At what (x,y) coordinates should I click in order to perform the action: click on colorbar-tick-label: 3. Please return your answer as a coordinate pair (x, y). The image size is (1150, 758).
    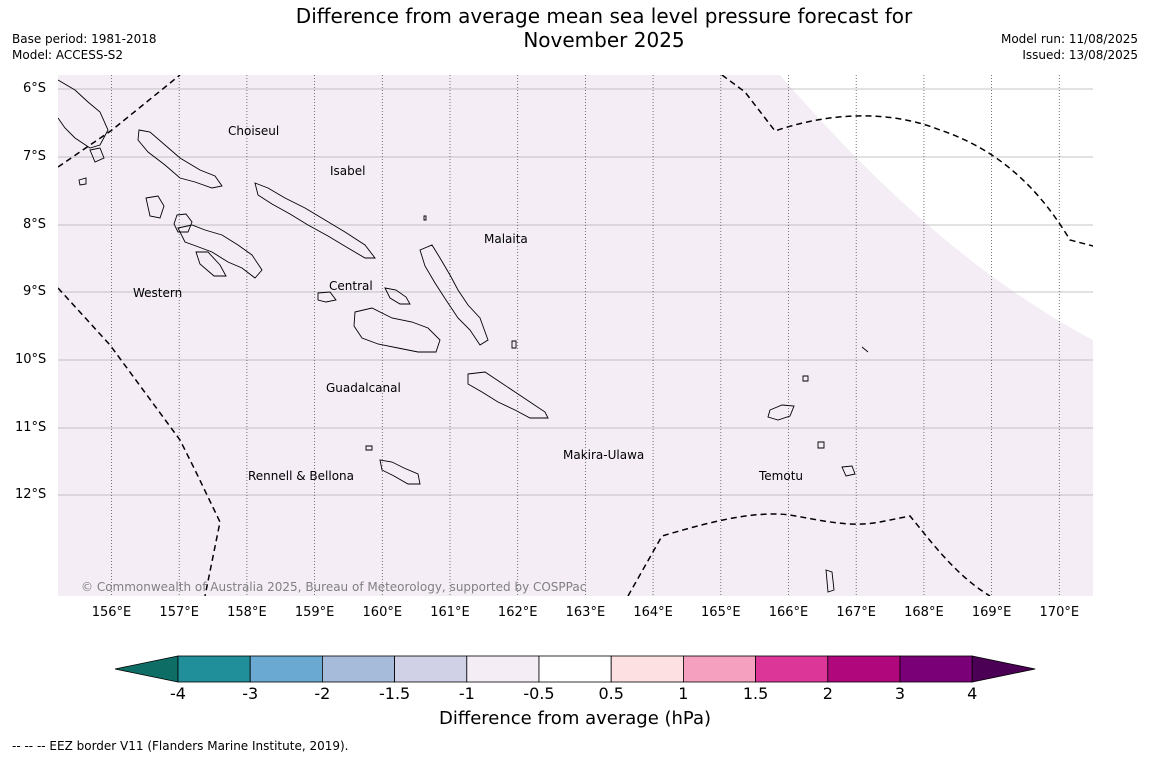
    Looking at the image, I should click on (900, 693).